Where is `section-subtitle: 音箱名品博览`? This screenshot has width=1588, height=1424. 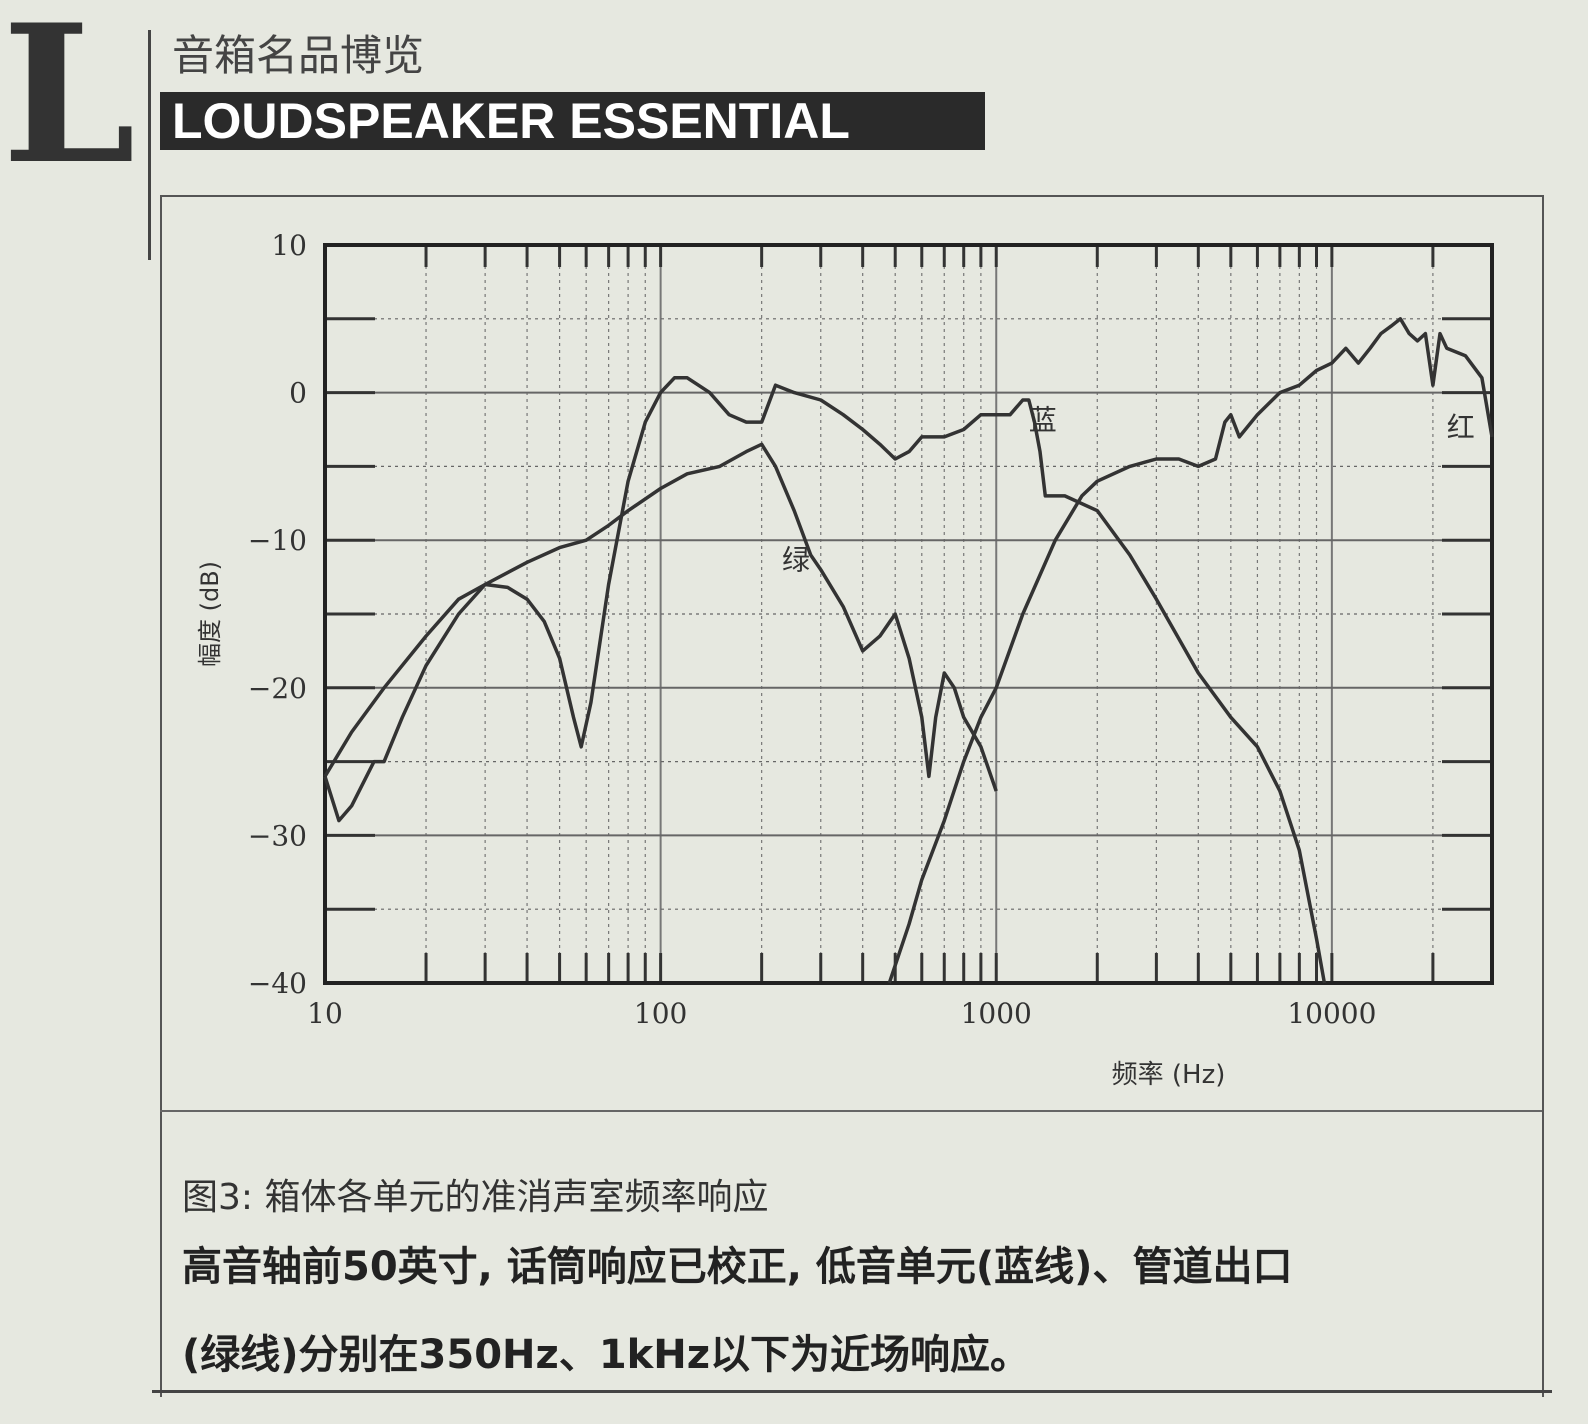
section-subtitle: 音箱名品博览 is located at coordinates (298, 55).